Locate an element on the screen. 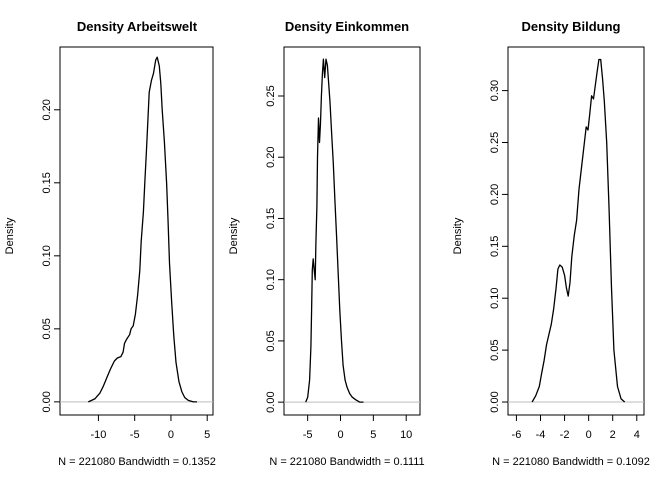  chart-title: Density Bildung is located at coordinates (571, 26).